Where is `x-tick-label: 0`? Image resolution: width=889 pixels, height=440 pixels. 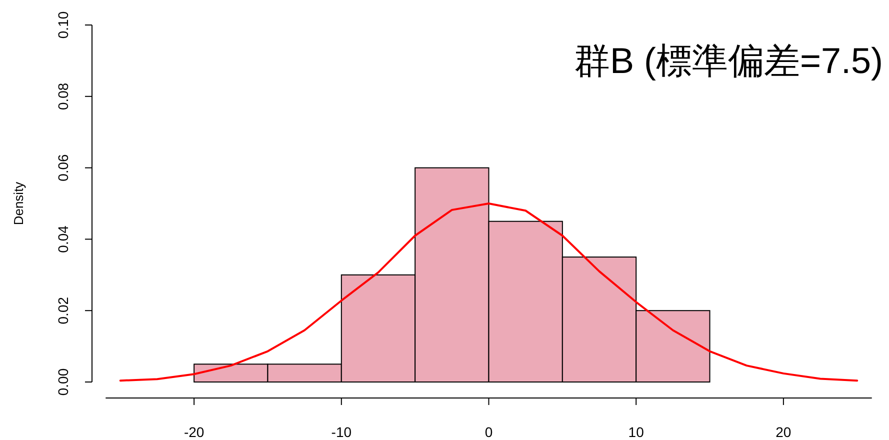
x-tick-label: 0 is located at coordinates (488, 432).